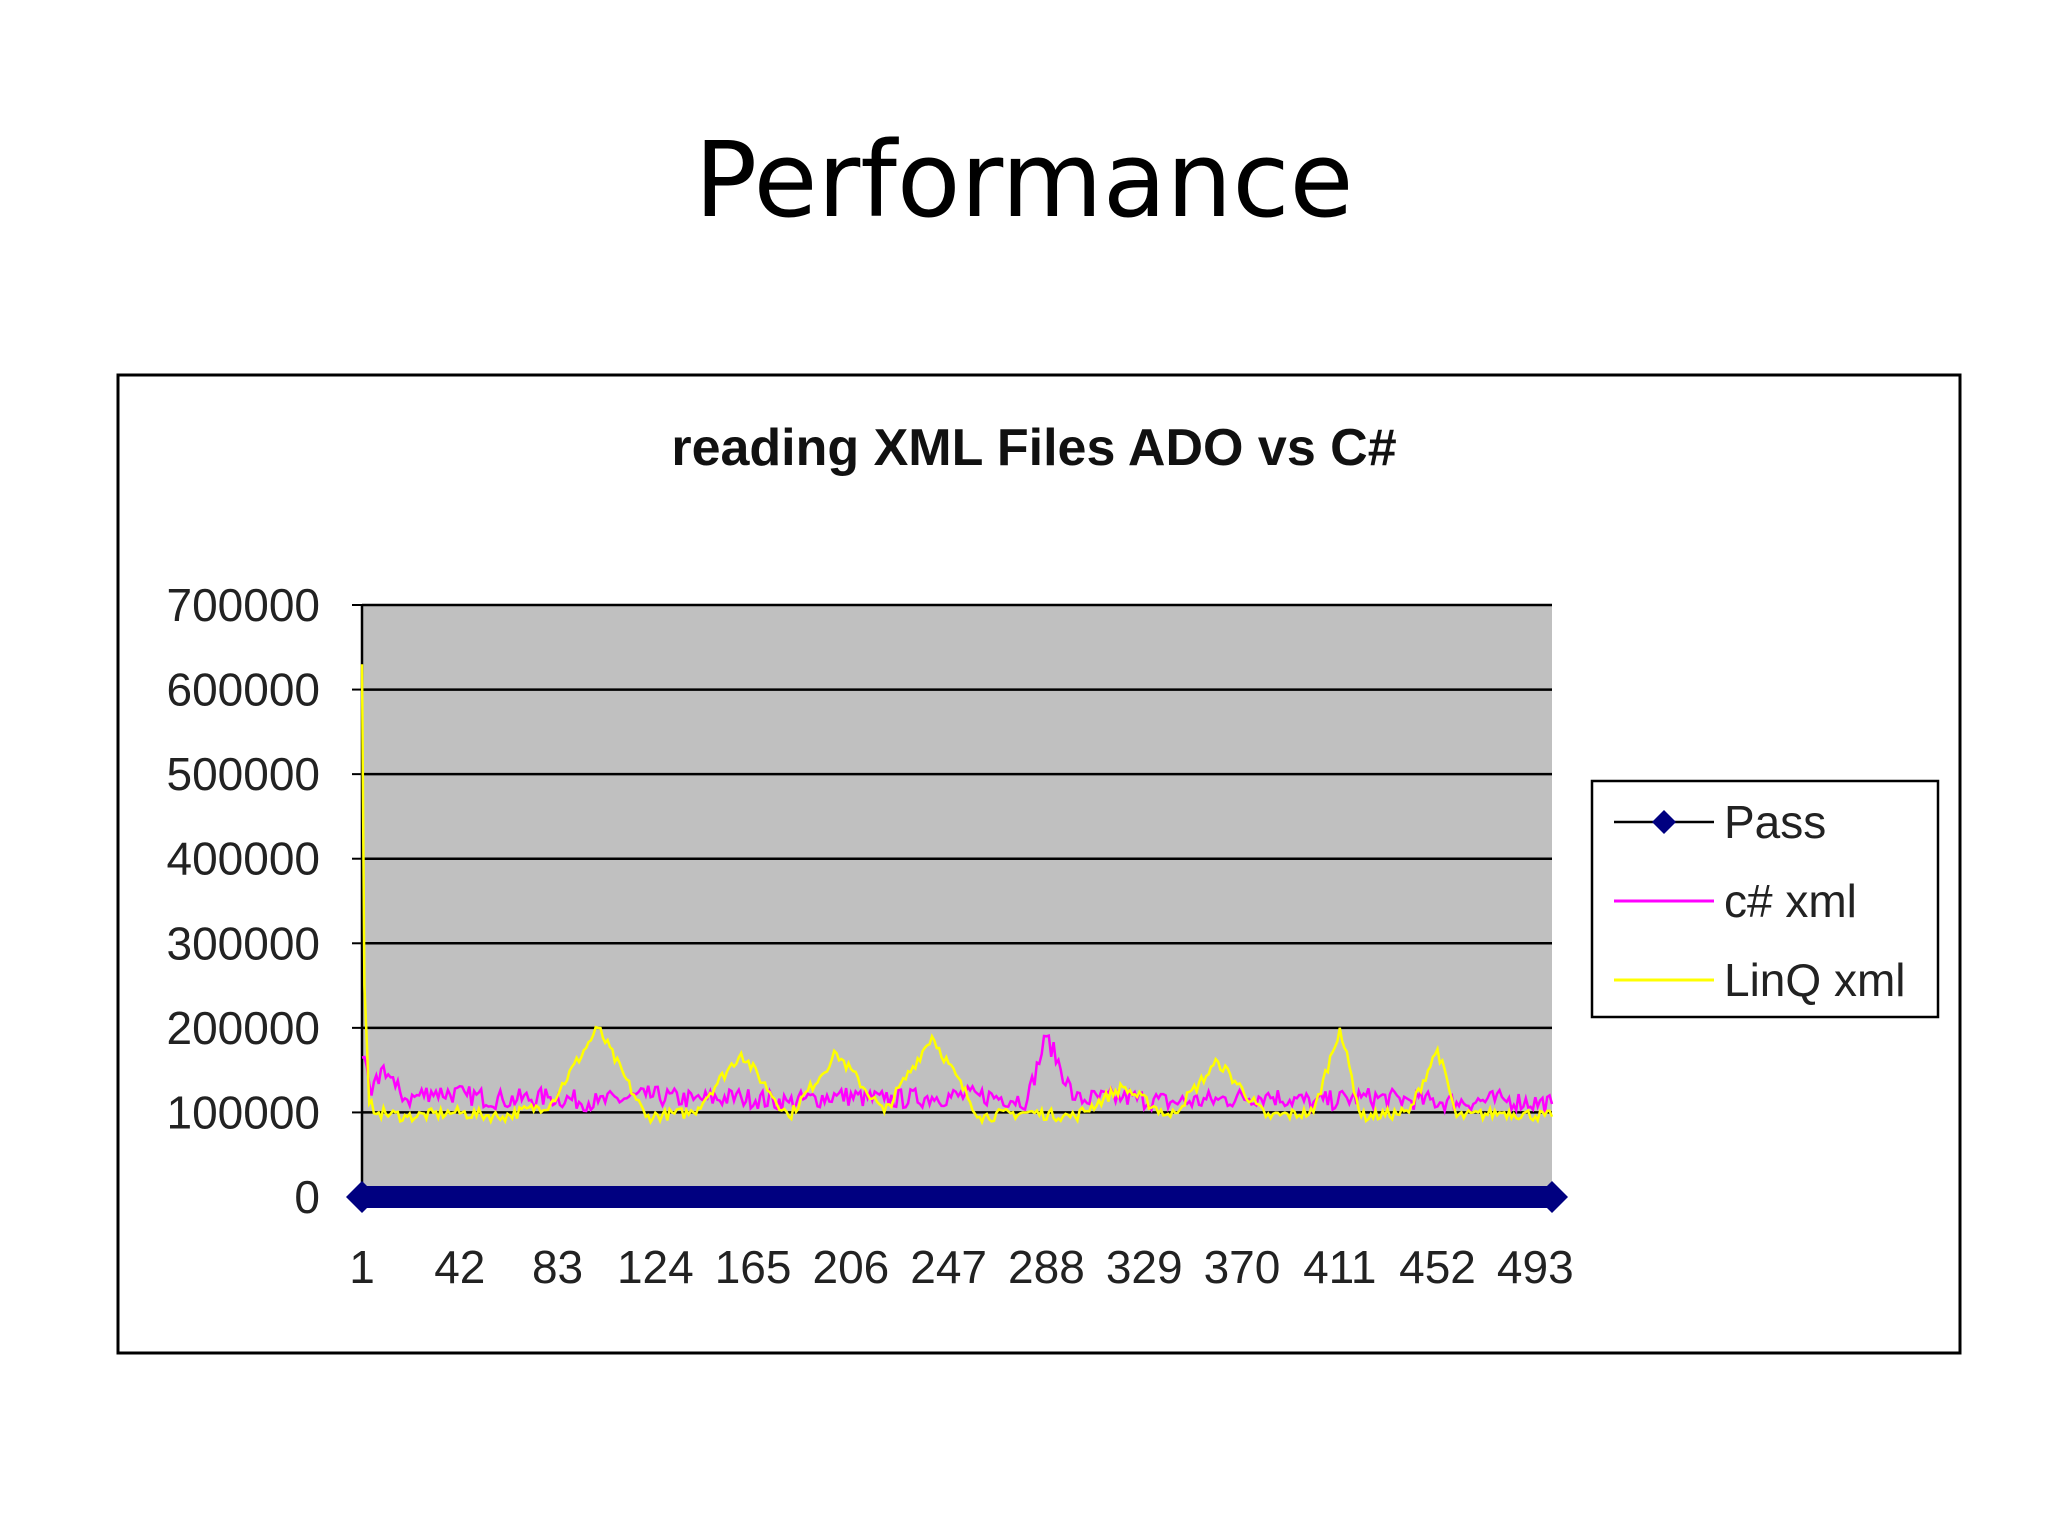 The image size is (2048, 1536). I want to click on x-tick-label: 329, so click(1144, 1267).